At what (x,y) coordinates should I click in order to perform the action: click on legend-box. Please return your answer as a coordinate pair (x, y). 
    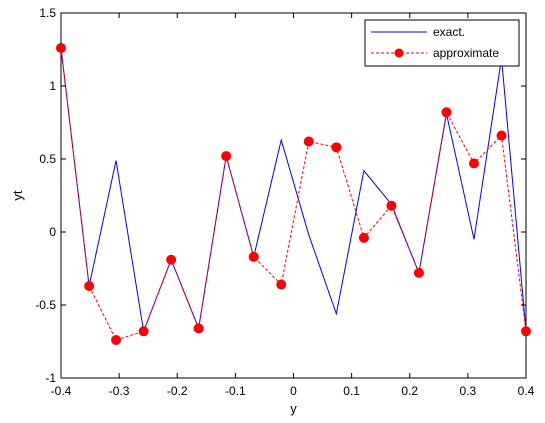
    Looking at the image, I should click on (442, 43).